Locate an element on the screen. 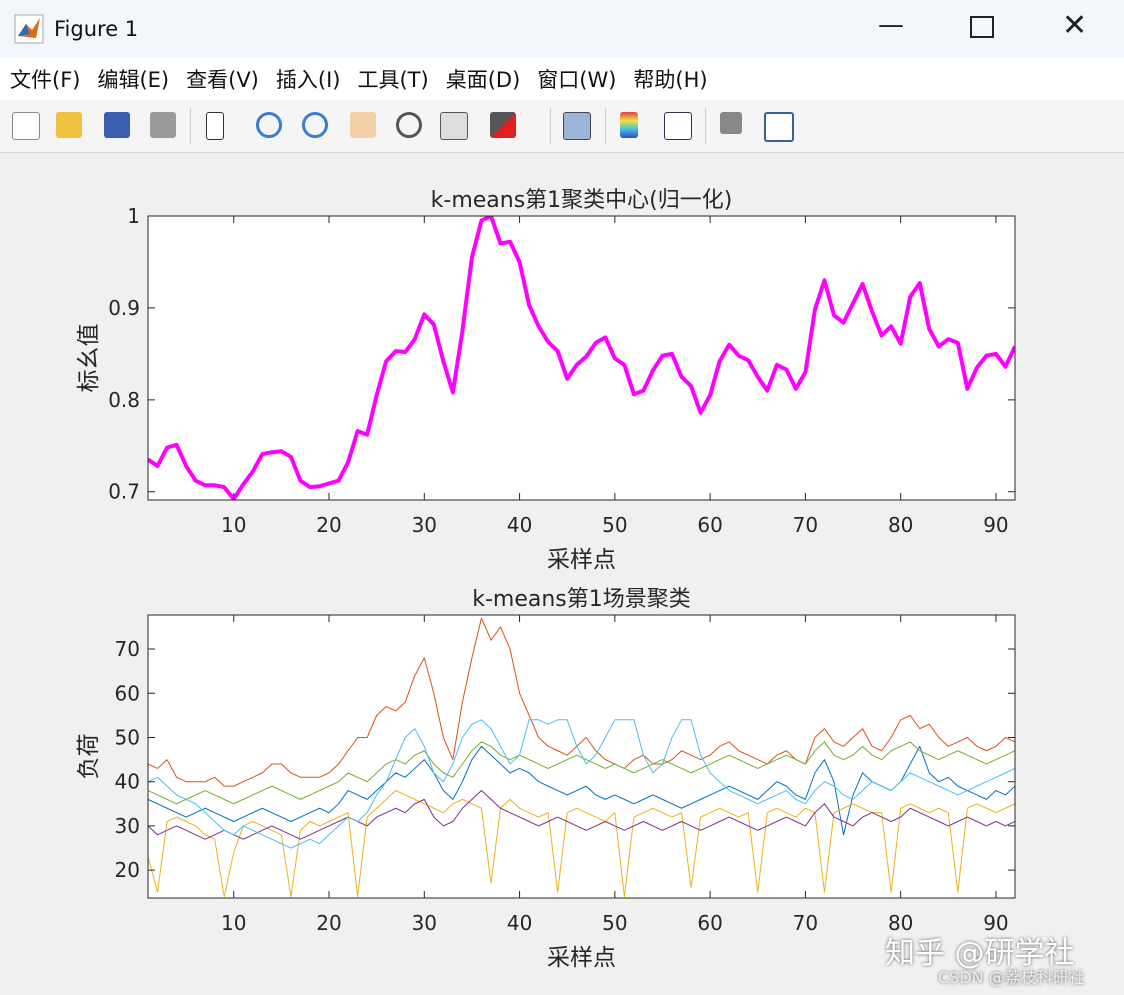  hide-tools-button is located at coordinates (731, 123).